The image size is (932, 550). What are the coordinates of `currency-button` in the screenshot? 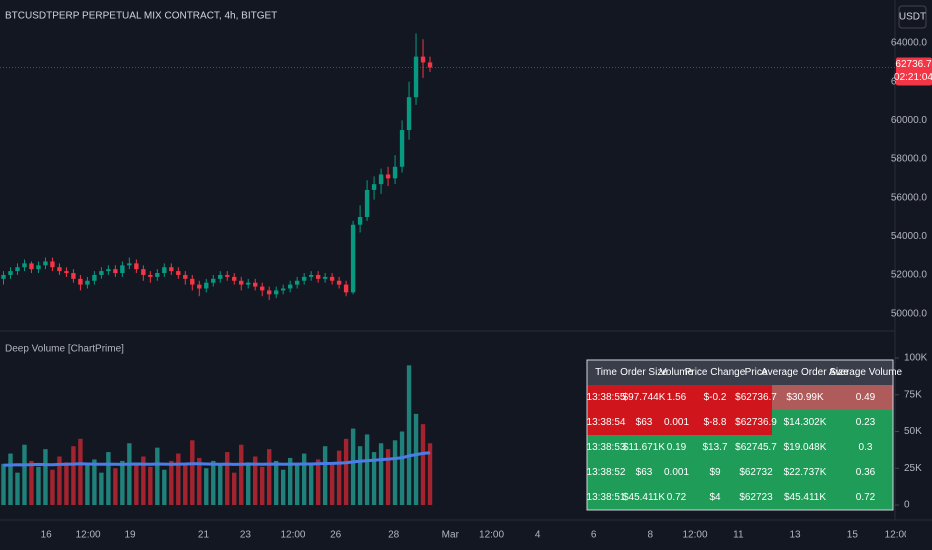 It's located at (912, 17).